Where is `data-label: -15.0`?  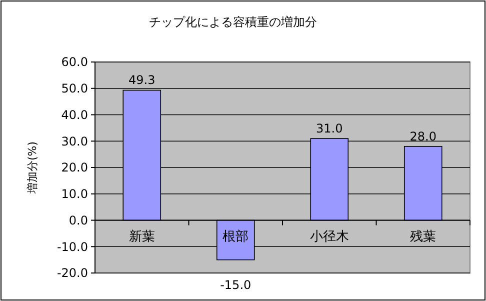 data-label: -15.0 is located at coordinates (236, 285).